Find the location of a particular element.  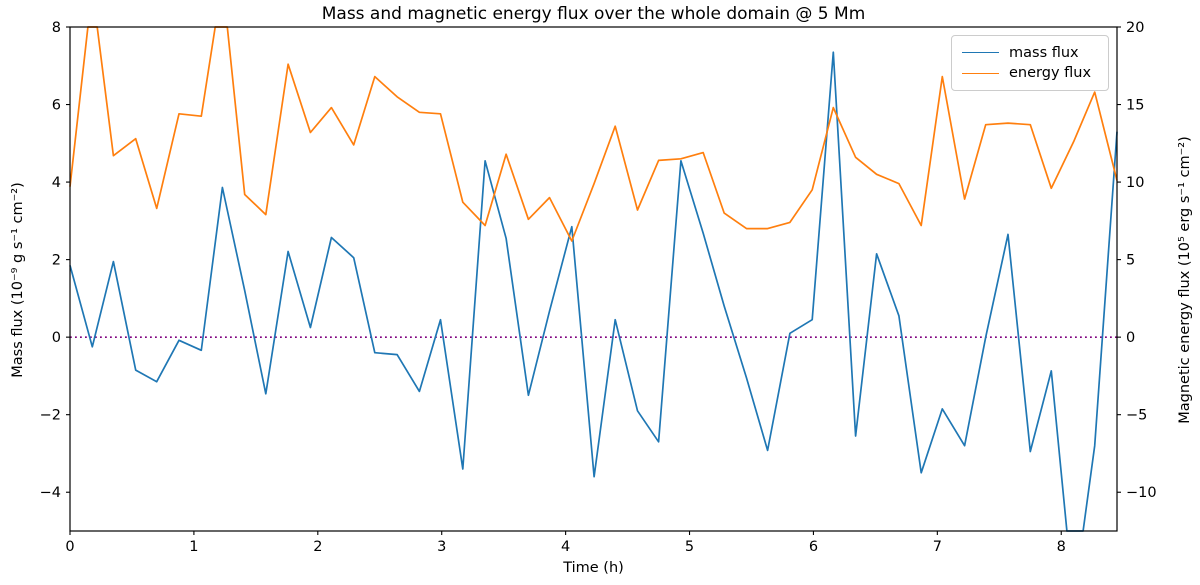

legend-label-energy-flux: energy flux is located at coordinates (1050, 73).